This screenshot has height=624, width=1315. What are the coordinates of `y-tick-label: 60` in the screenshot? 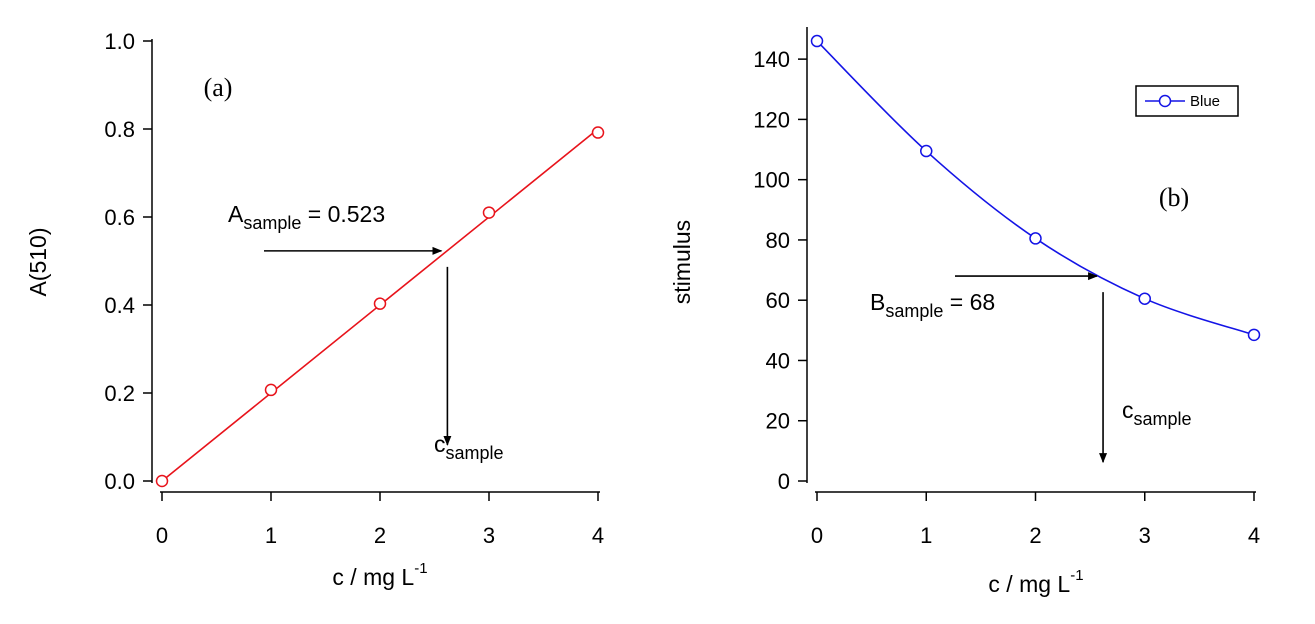 It's located at (778, 300).